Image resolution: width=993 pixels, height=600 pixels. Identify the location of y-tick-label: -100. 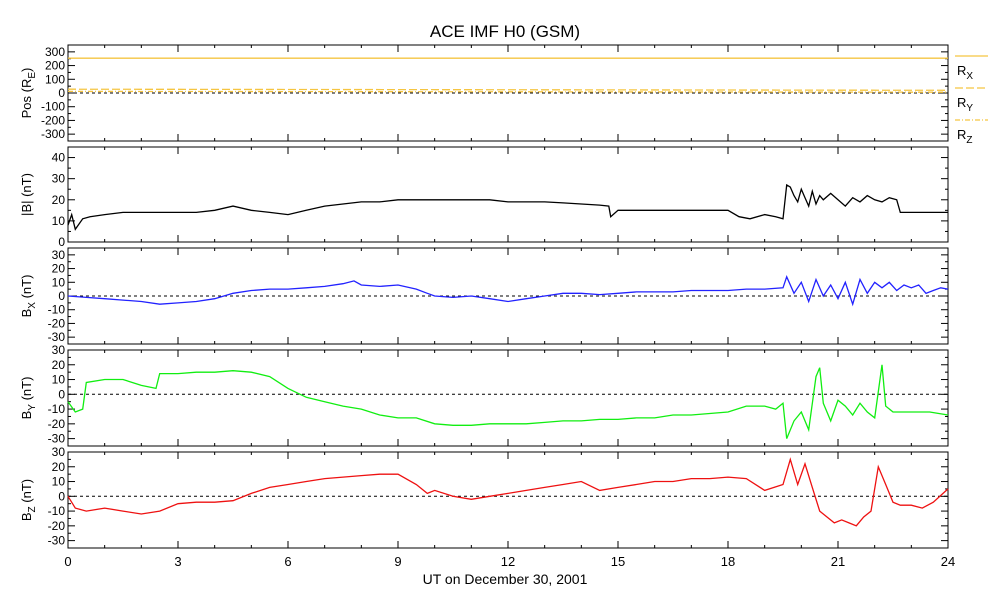
(53, 107).